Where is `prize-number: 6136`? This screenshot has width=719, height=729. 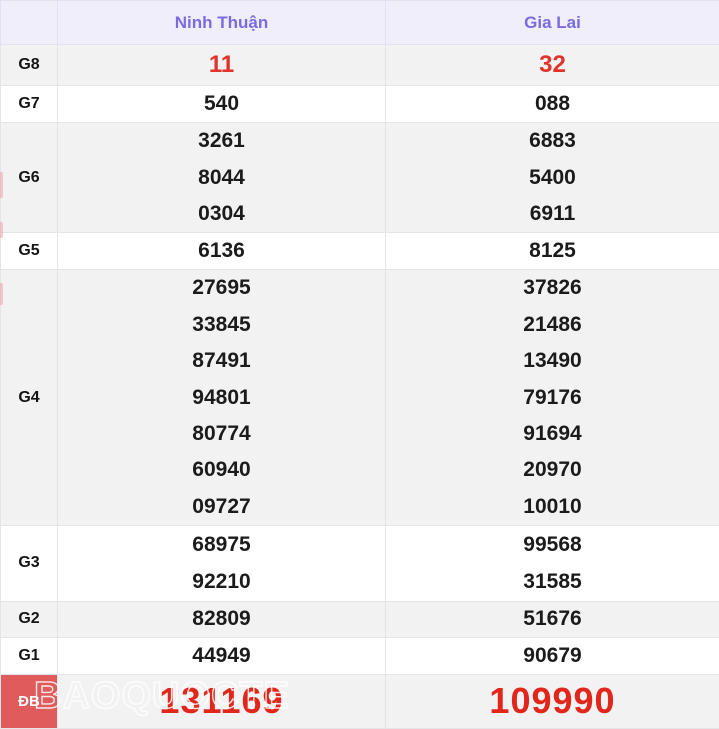 prize-number: 6136 is located at coordinates (221, 251).